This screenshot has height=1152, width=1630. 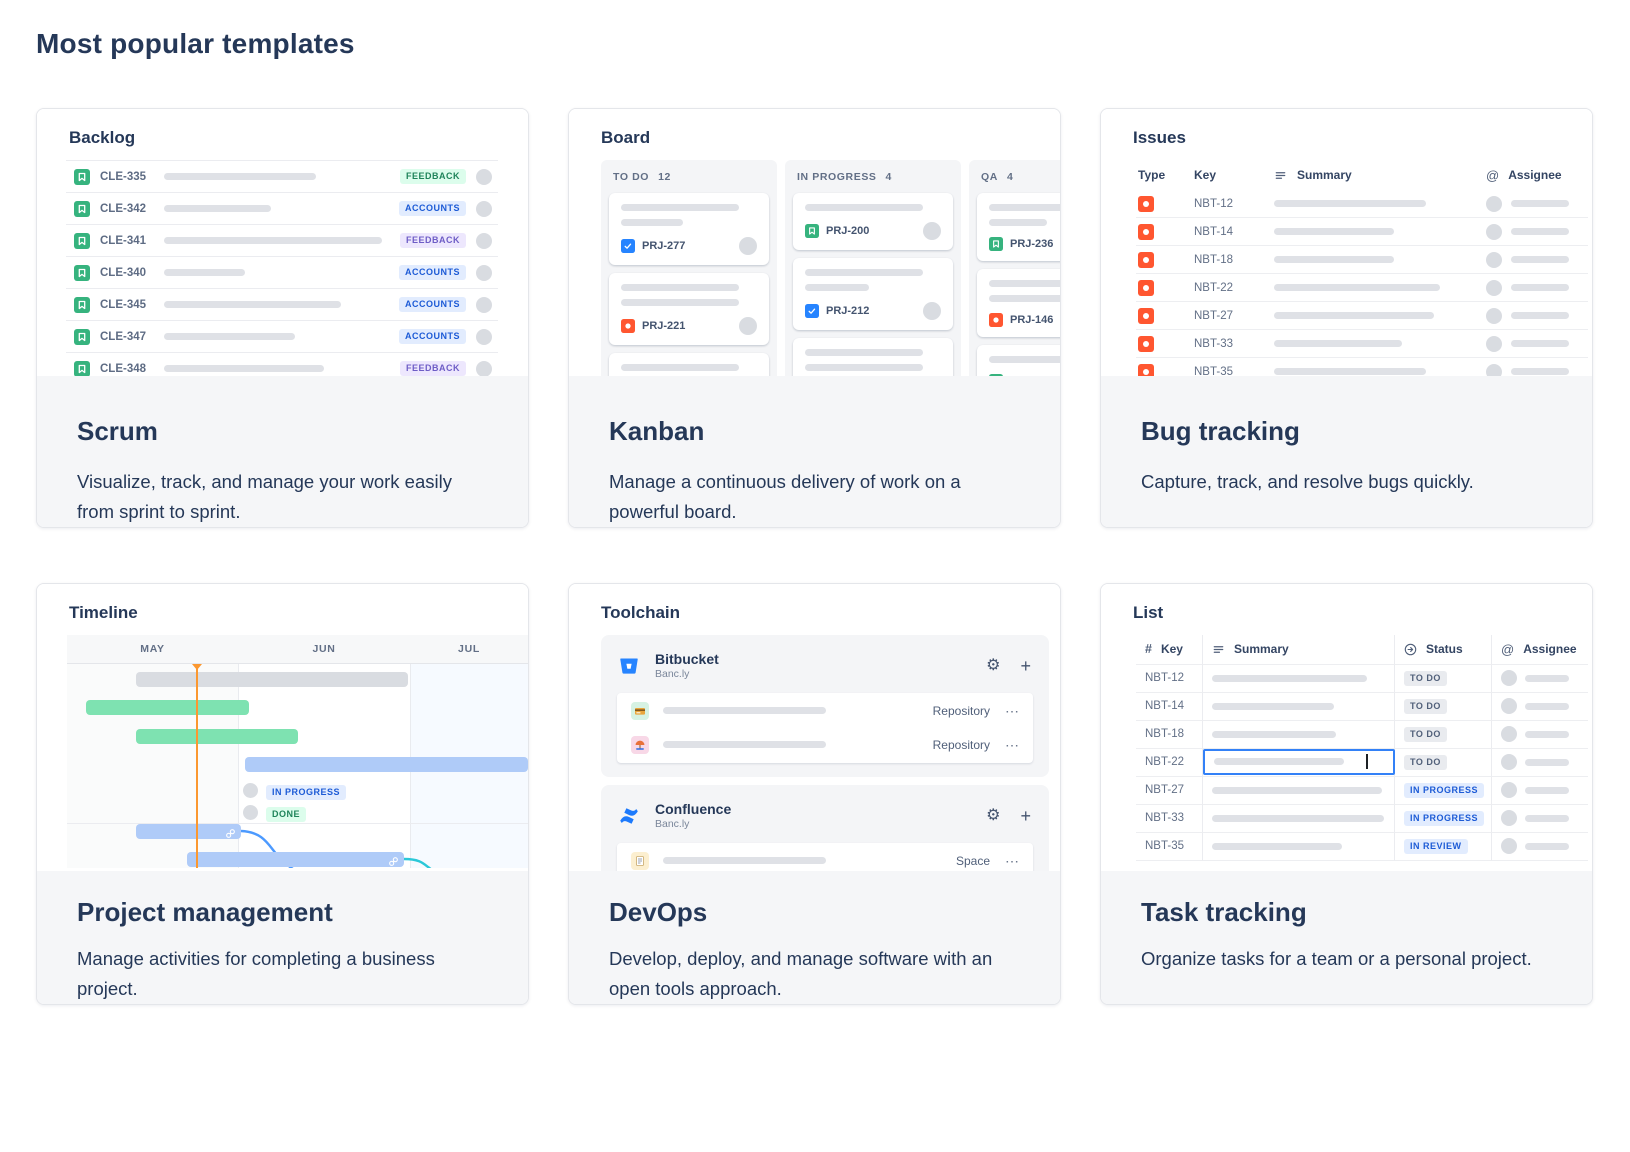 I want to click on bitbucket-logo-icon, so click(x=629, y=666).